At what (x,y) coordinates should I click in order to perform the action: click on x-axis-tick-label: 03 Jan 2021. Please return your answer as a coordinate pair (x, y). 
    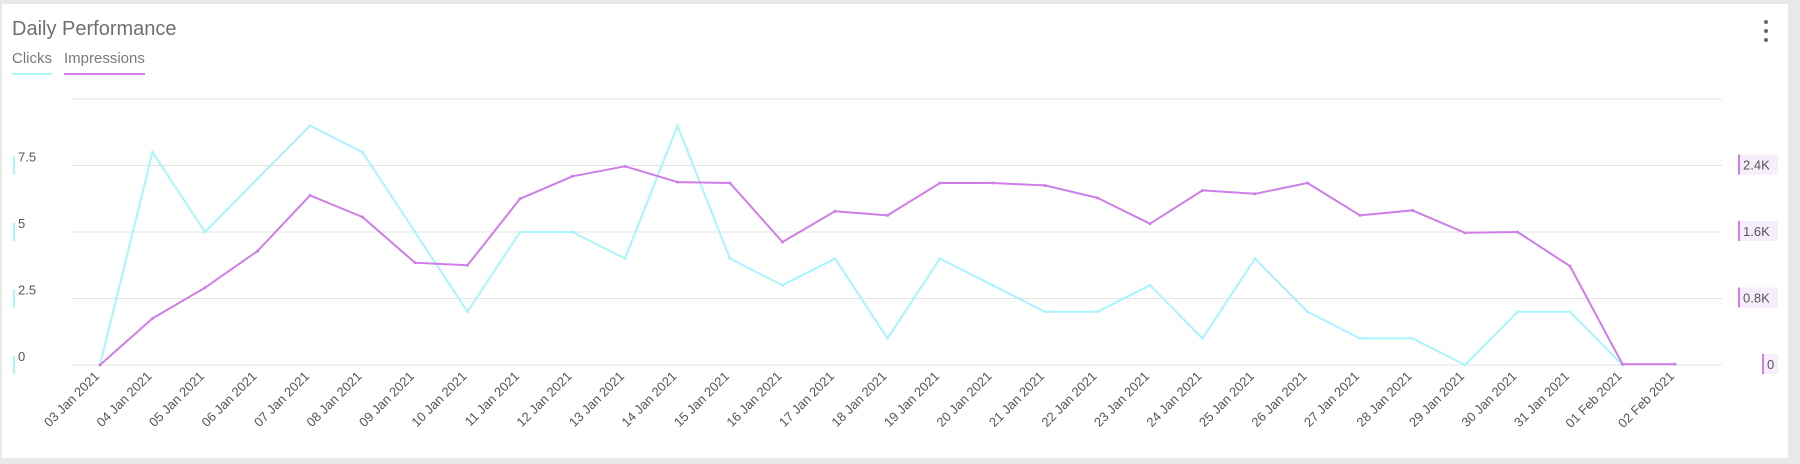
    Looking at the image, I should click on (71, 399).